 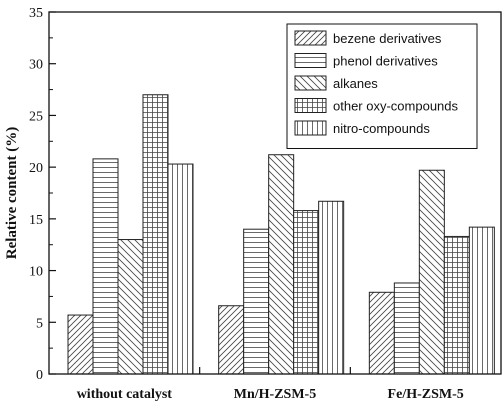 What do you see at coordinates (275, 394) in the screenshot?
I see `x-tick-label: Mn/H-ZSM-5` at bounding box center [275, 394].